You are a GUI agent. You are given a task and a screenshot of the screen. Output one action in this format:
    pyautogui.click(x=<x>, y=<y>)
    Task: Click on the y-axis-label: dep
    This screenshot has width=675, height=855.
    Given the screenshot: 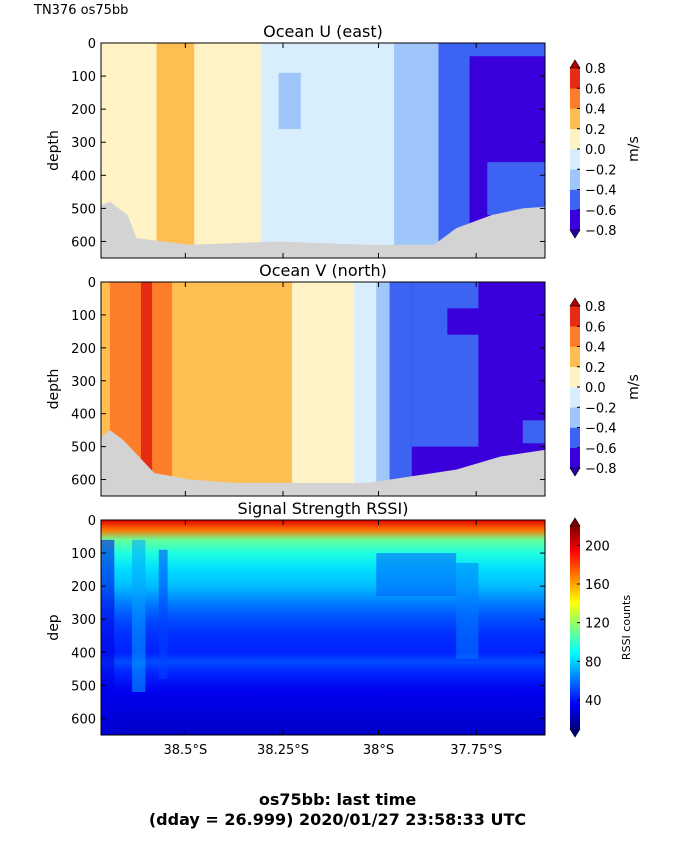 What is the action you would take?
    pyautogui.click(x=54, y=627)
    